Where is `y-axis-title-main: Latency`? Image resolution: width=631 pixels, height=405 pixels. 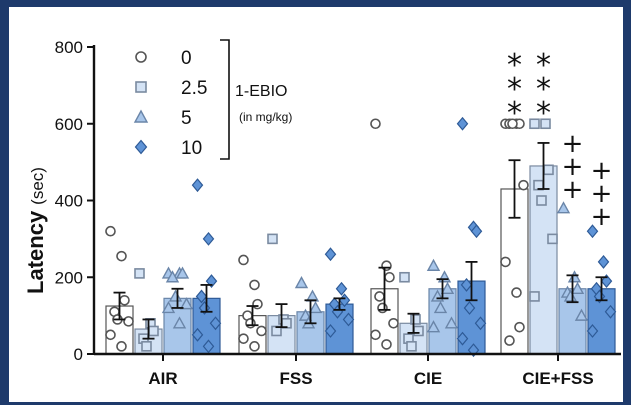
y-axis-title-main: Latency is located at coordinates (35, 252).